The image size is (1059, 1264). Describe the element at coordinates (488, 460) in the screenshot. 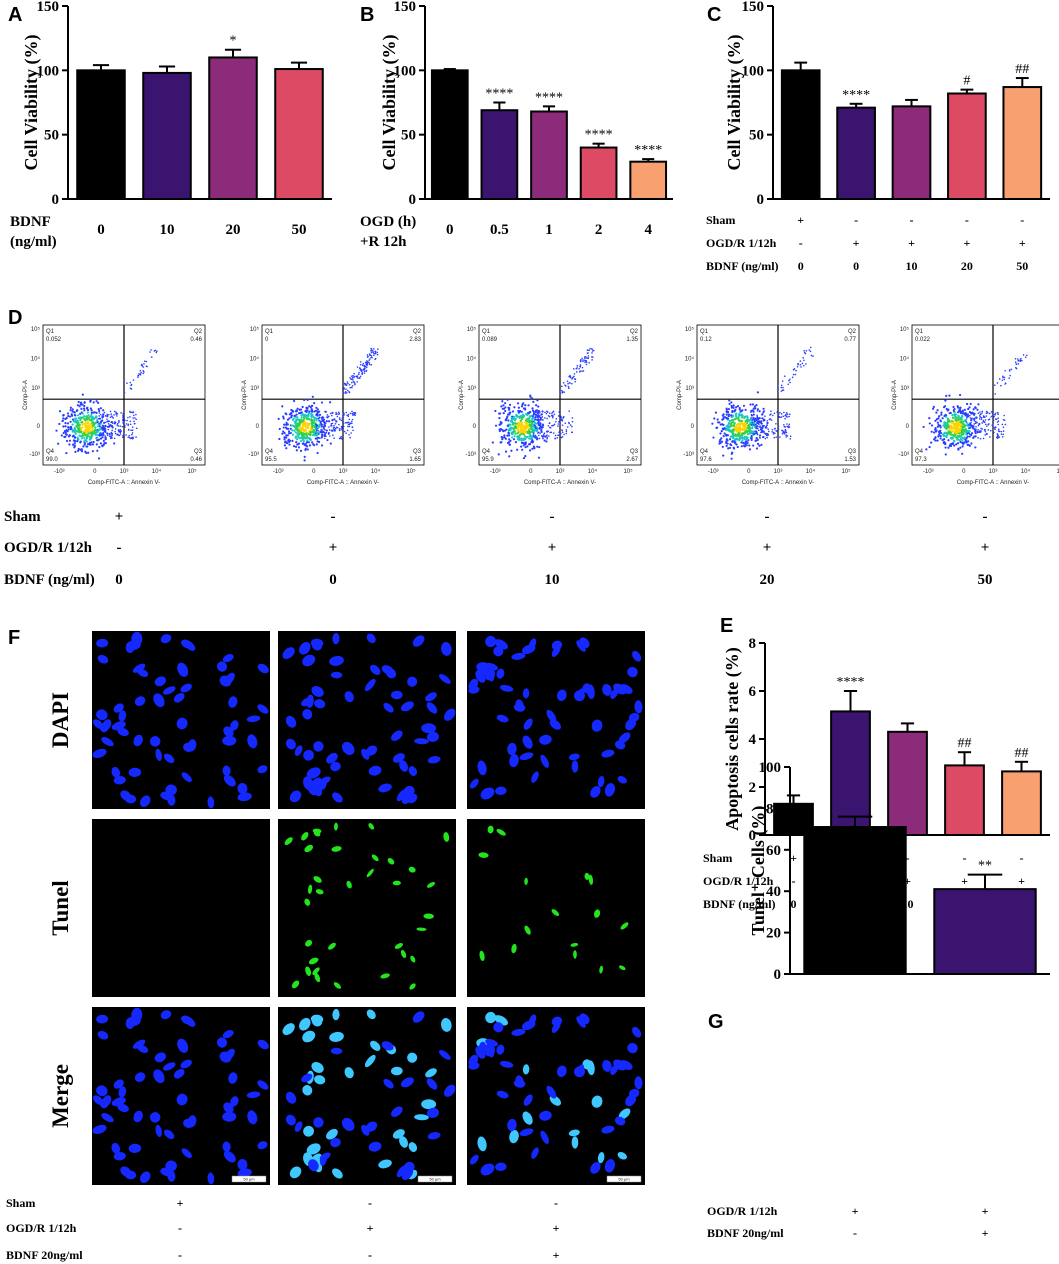

I see `quadrant-value-q4: 95.9` at that location.